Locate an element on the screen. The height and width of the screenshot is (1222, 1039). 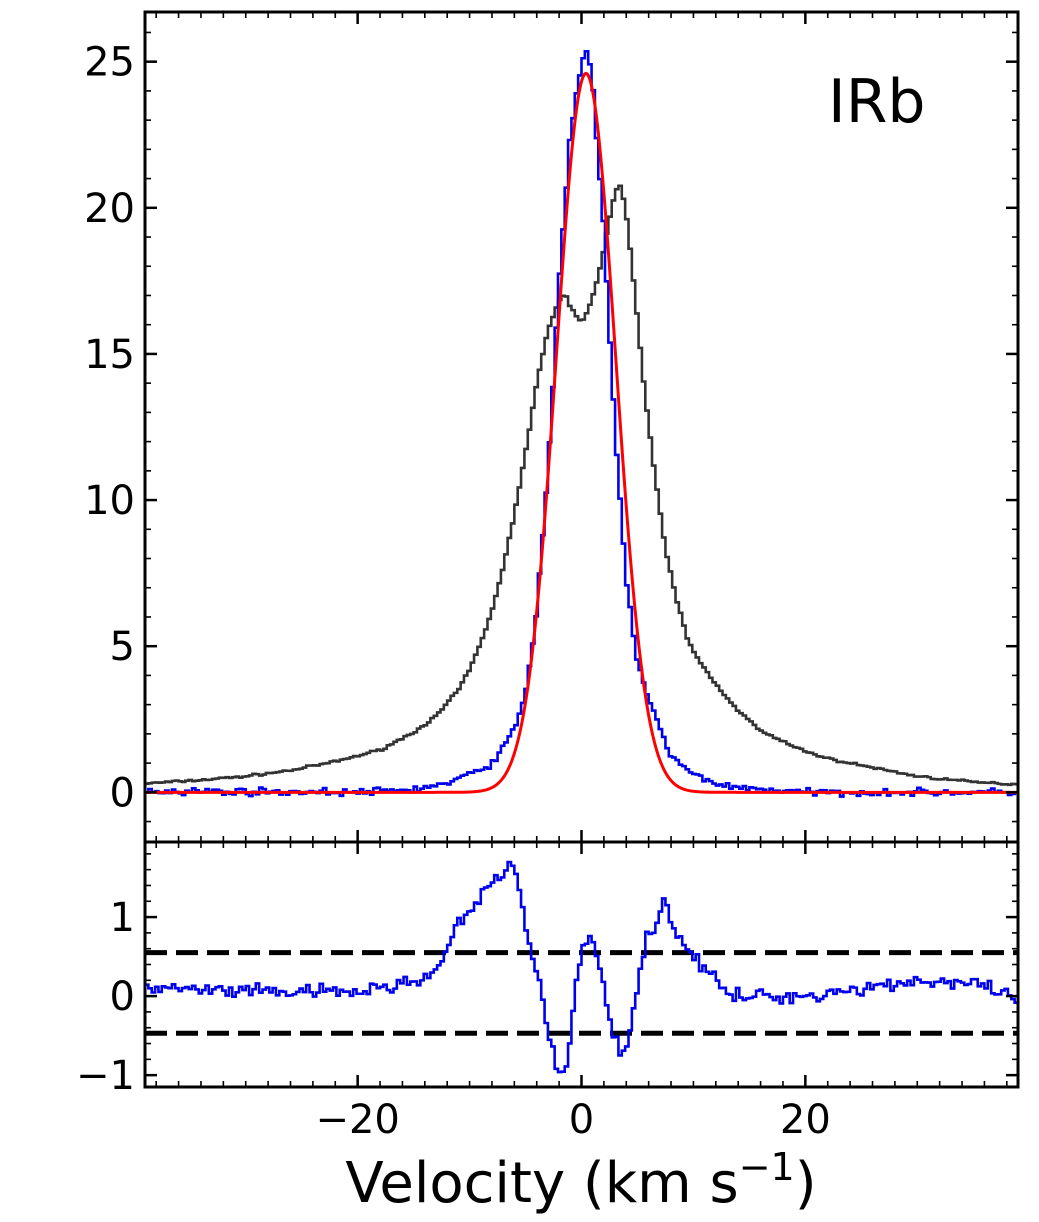
top-ytick-label: 0 is located at coordinates (122, 793).